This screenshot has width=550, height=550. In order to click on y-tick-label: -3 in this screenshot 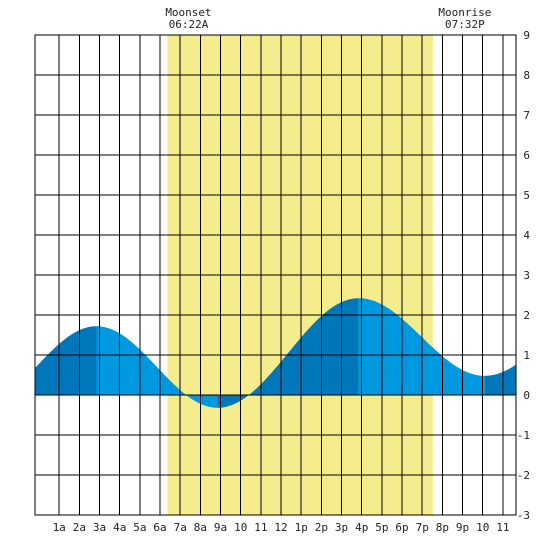, I will do `click(523, 515)`.